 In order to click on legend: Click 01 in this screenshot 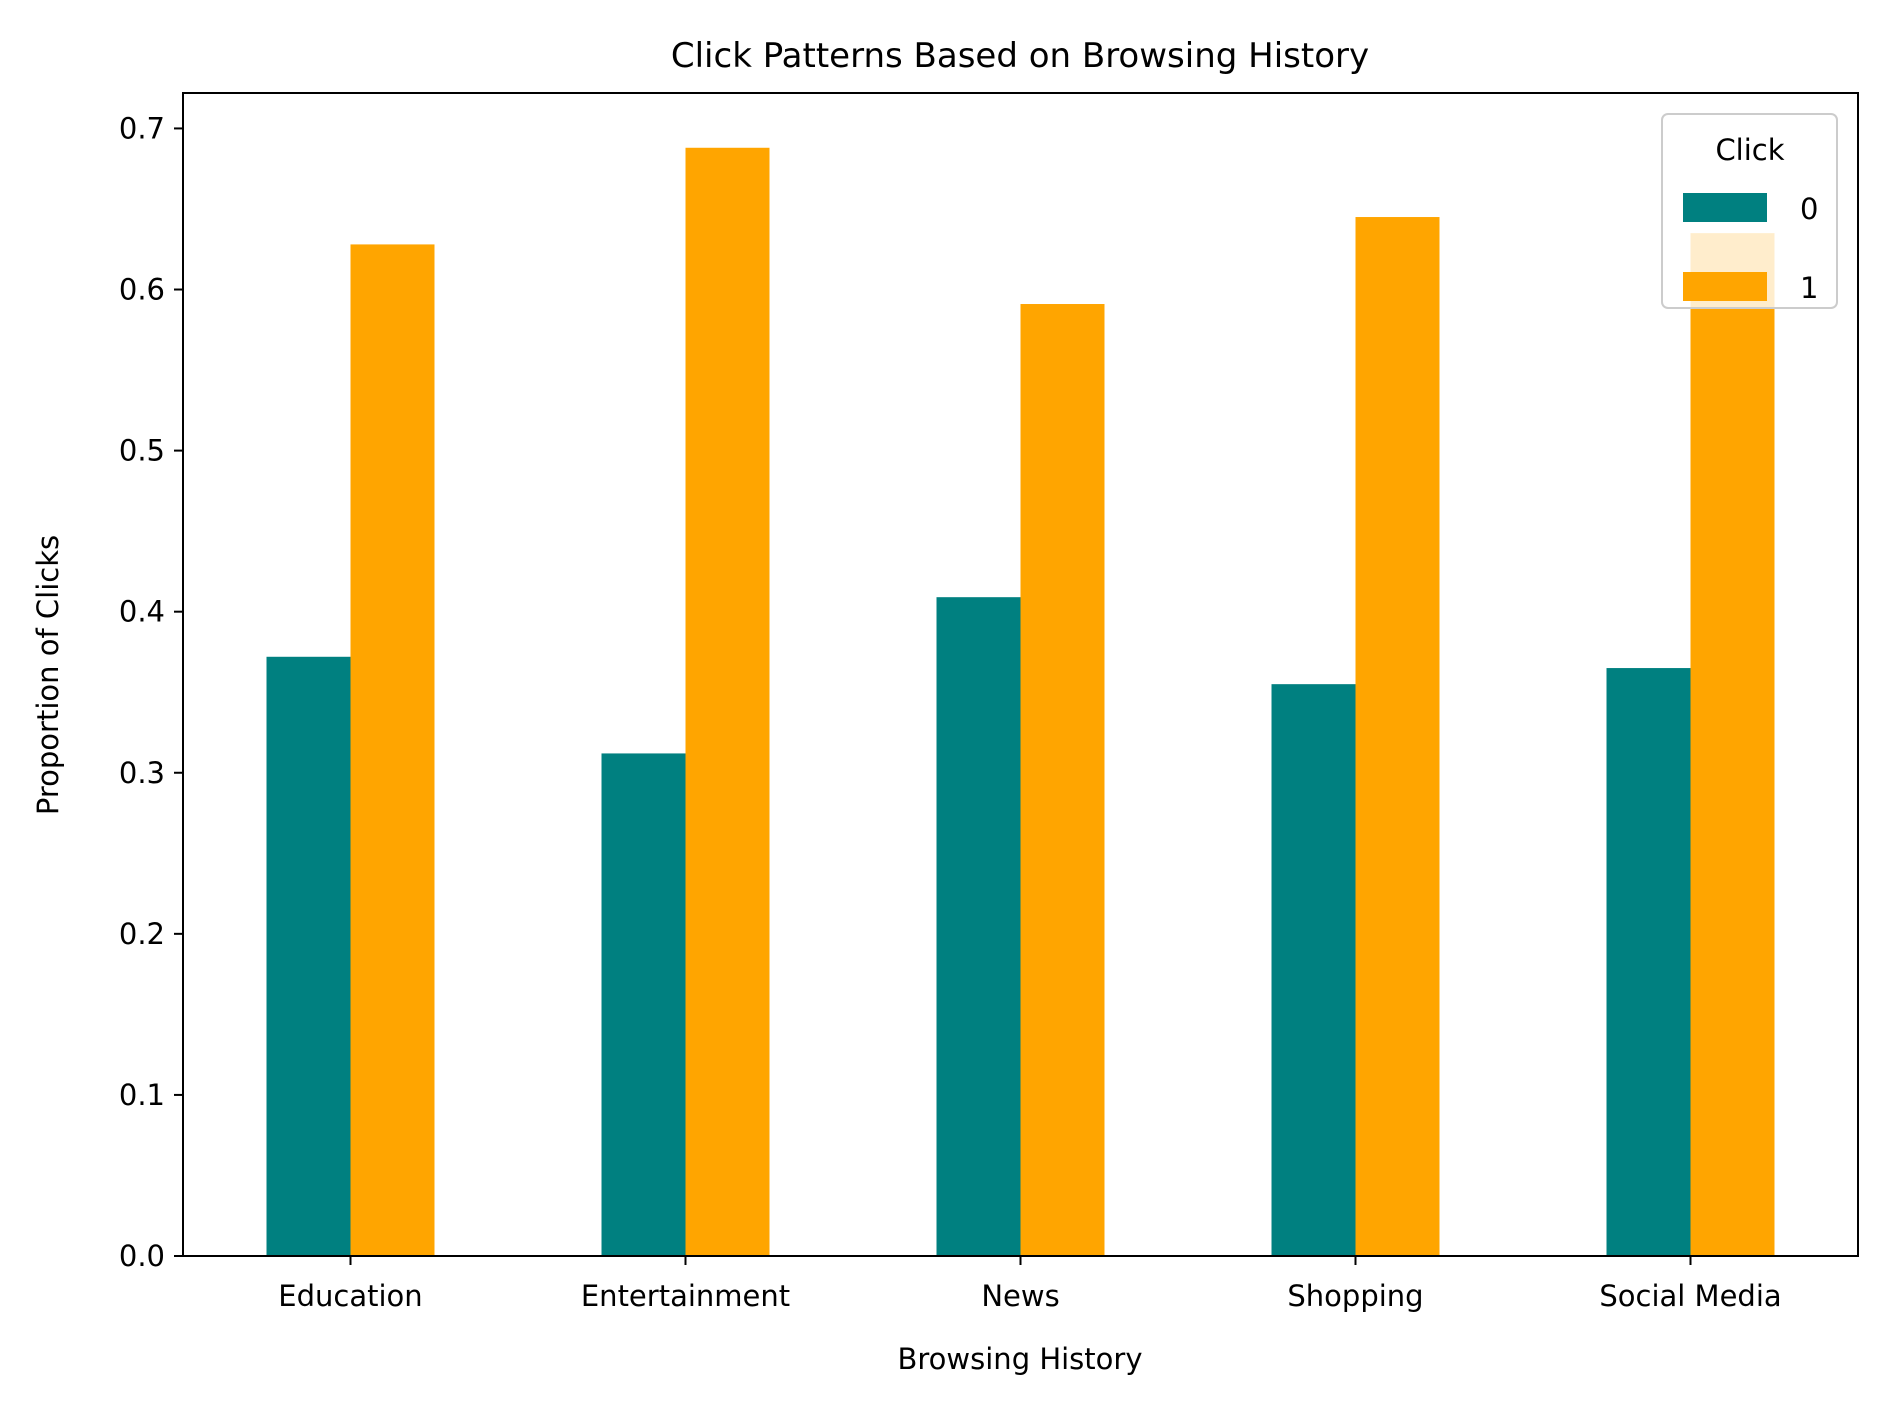, I will do `click(1749, 211)`.